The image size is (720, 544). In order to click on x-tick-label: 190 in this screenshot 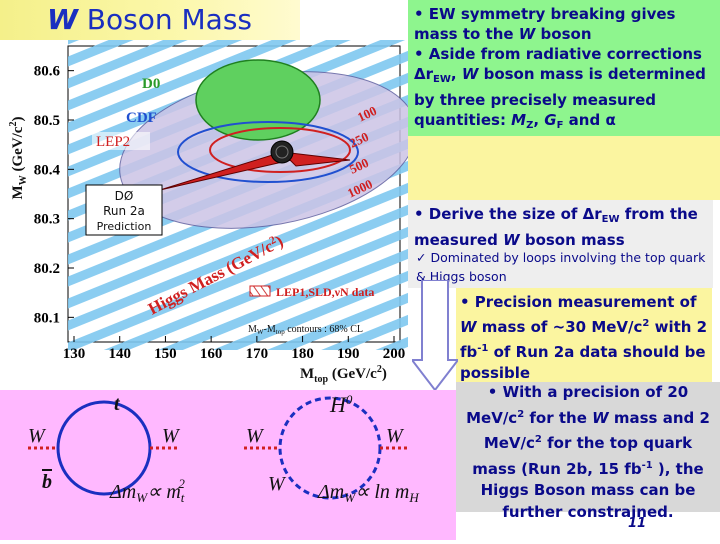, I will do `click(348, 354)`.